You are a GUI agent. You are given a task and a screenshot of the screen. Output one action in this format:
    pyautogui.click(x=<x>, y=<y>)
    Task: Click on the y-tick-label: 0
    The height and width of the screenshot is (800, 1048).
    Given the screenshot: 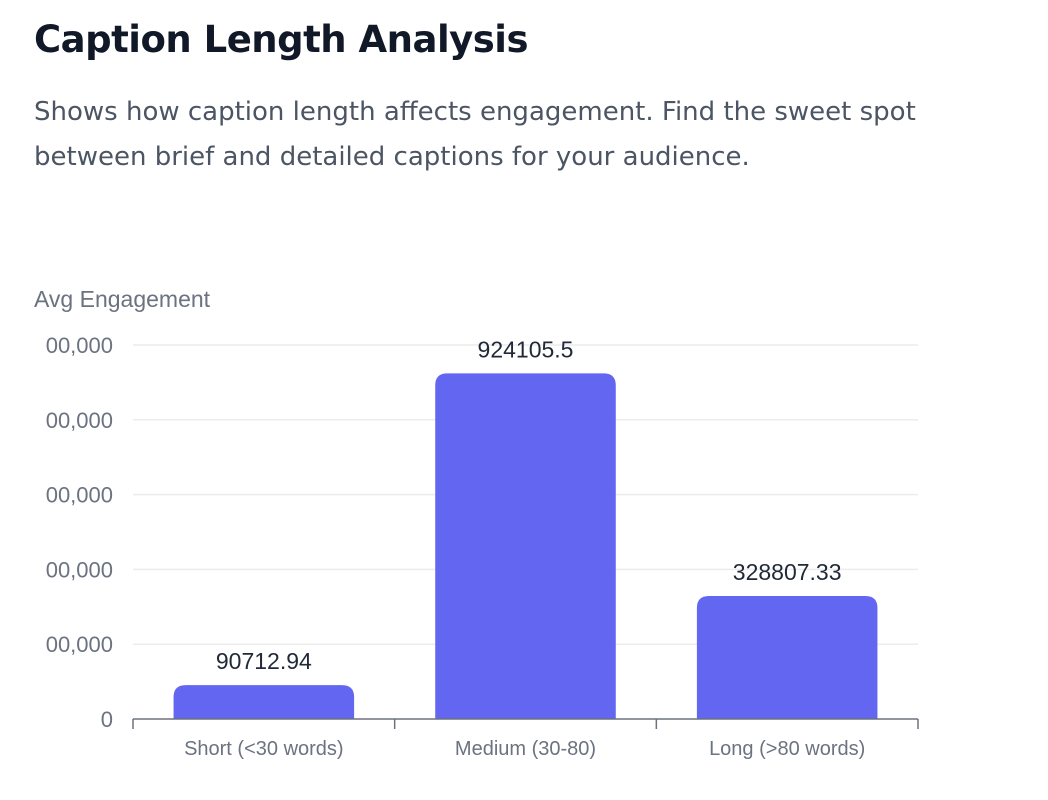 What is the action you would take?
    pyautogui.click(x=107, y=719)
    